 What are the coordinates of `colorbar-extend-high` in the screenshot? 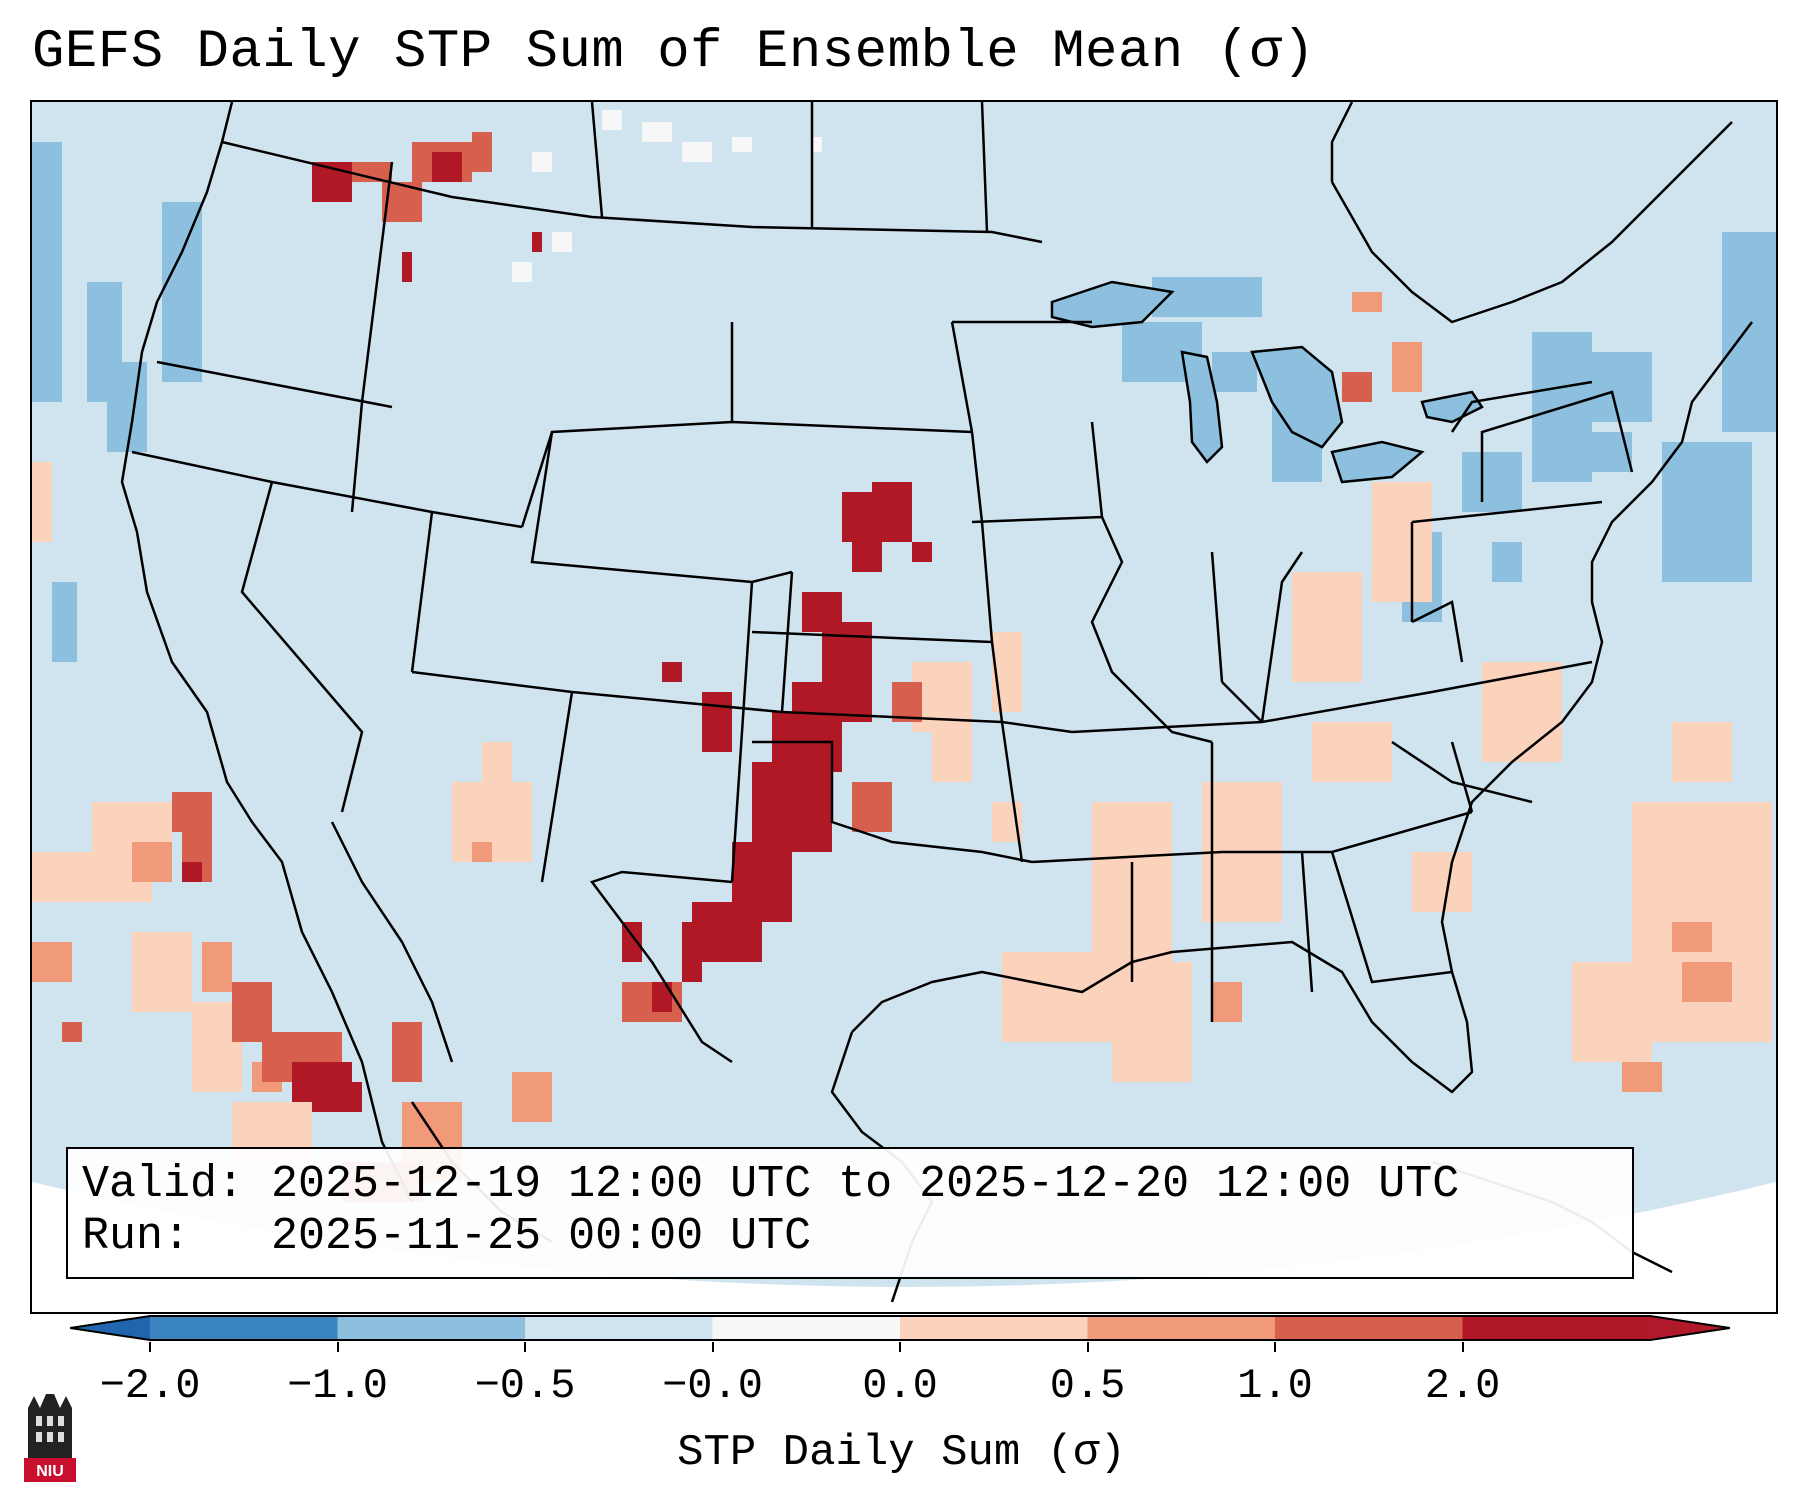 It's located at (1690, 1328).